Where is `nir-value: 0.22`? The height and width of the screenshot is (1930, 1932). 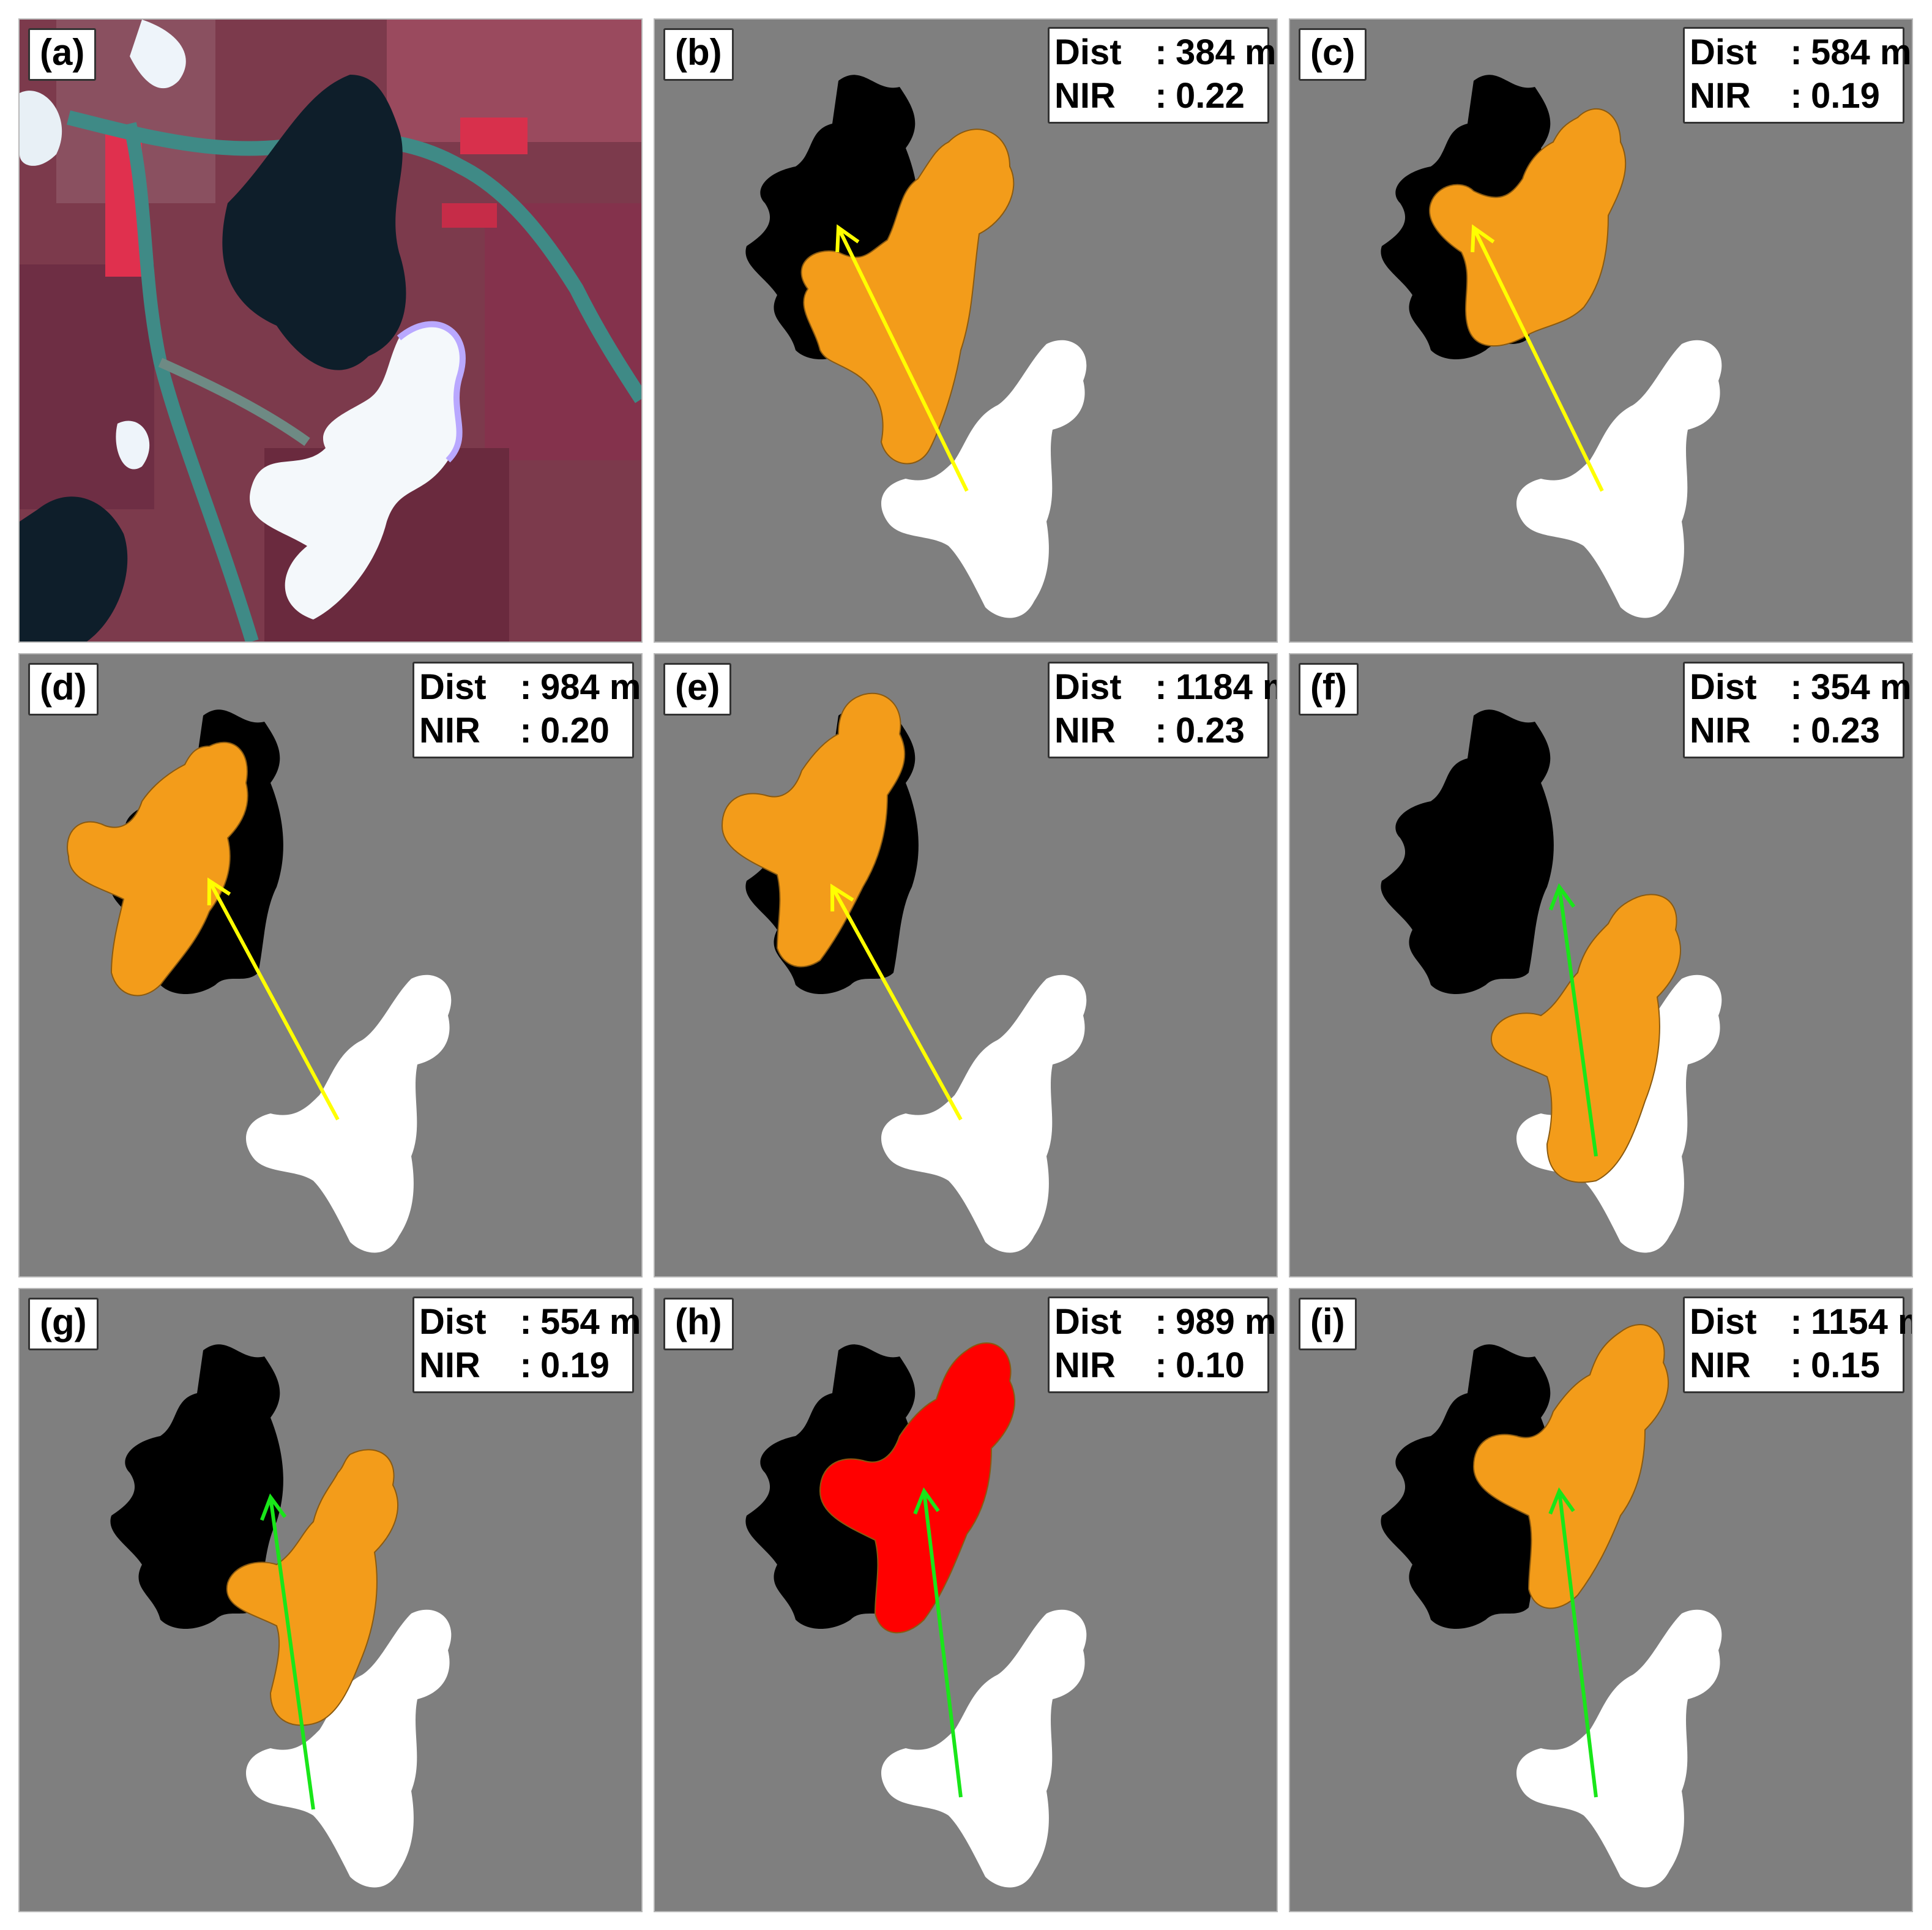
nir-value: 0.22 is located at coordinates (1210, 95).